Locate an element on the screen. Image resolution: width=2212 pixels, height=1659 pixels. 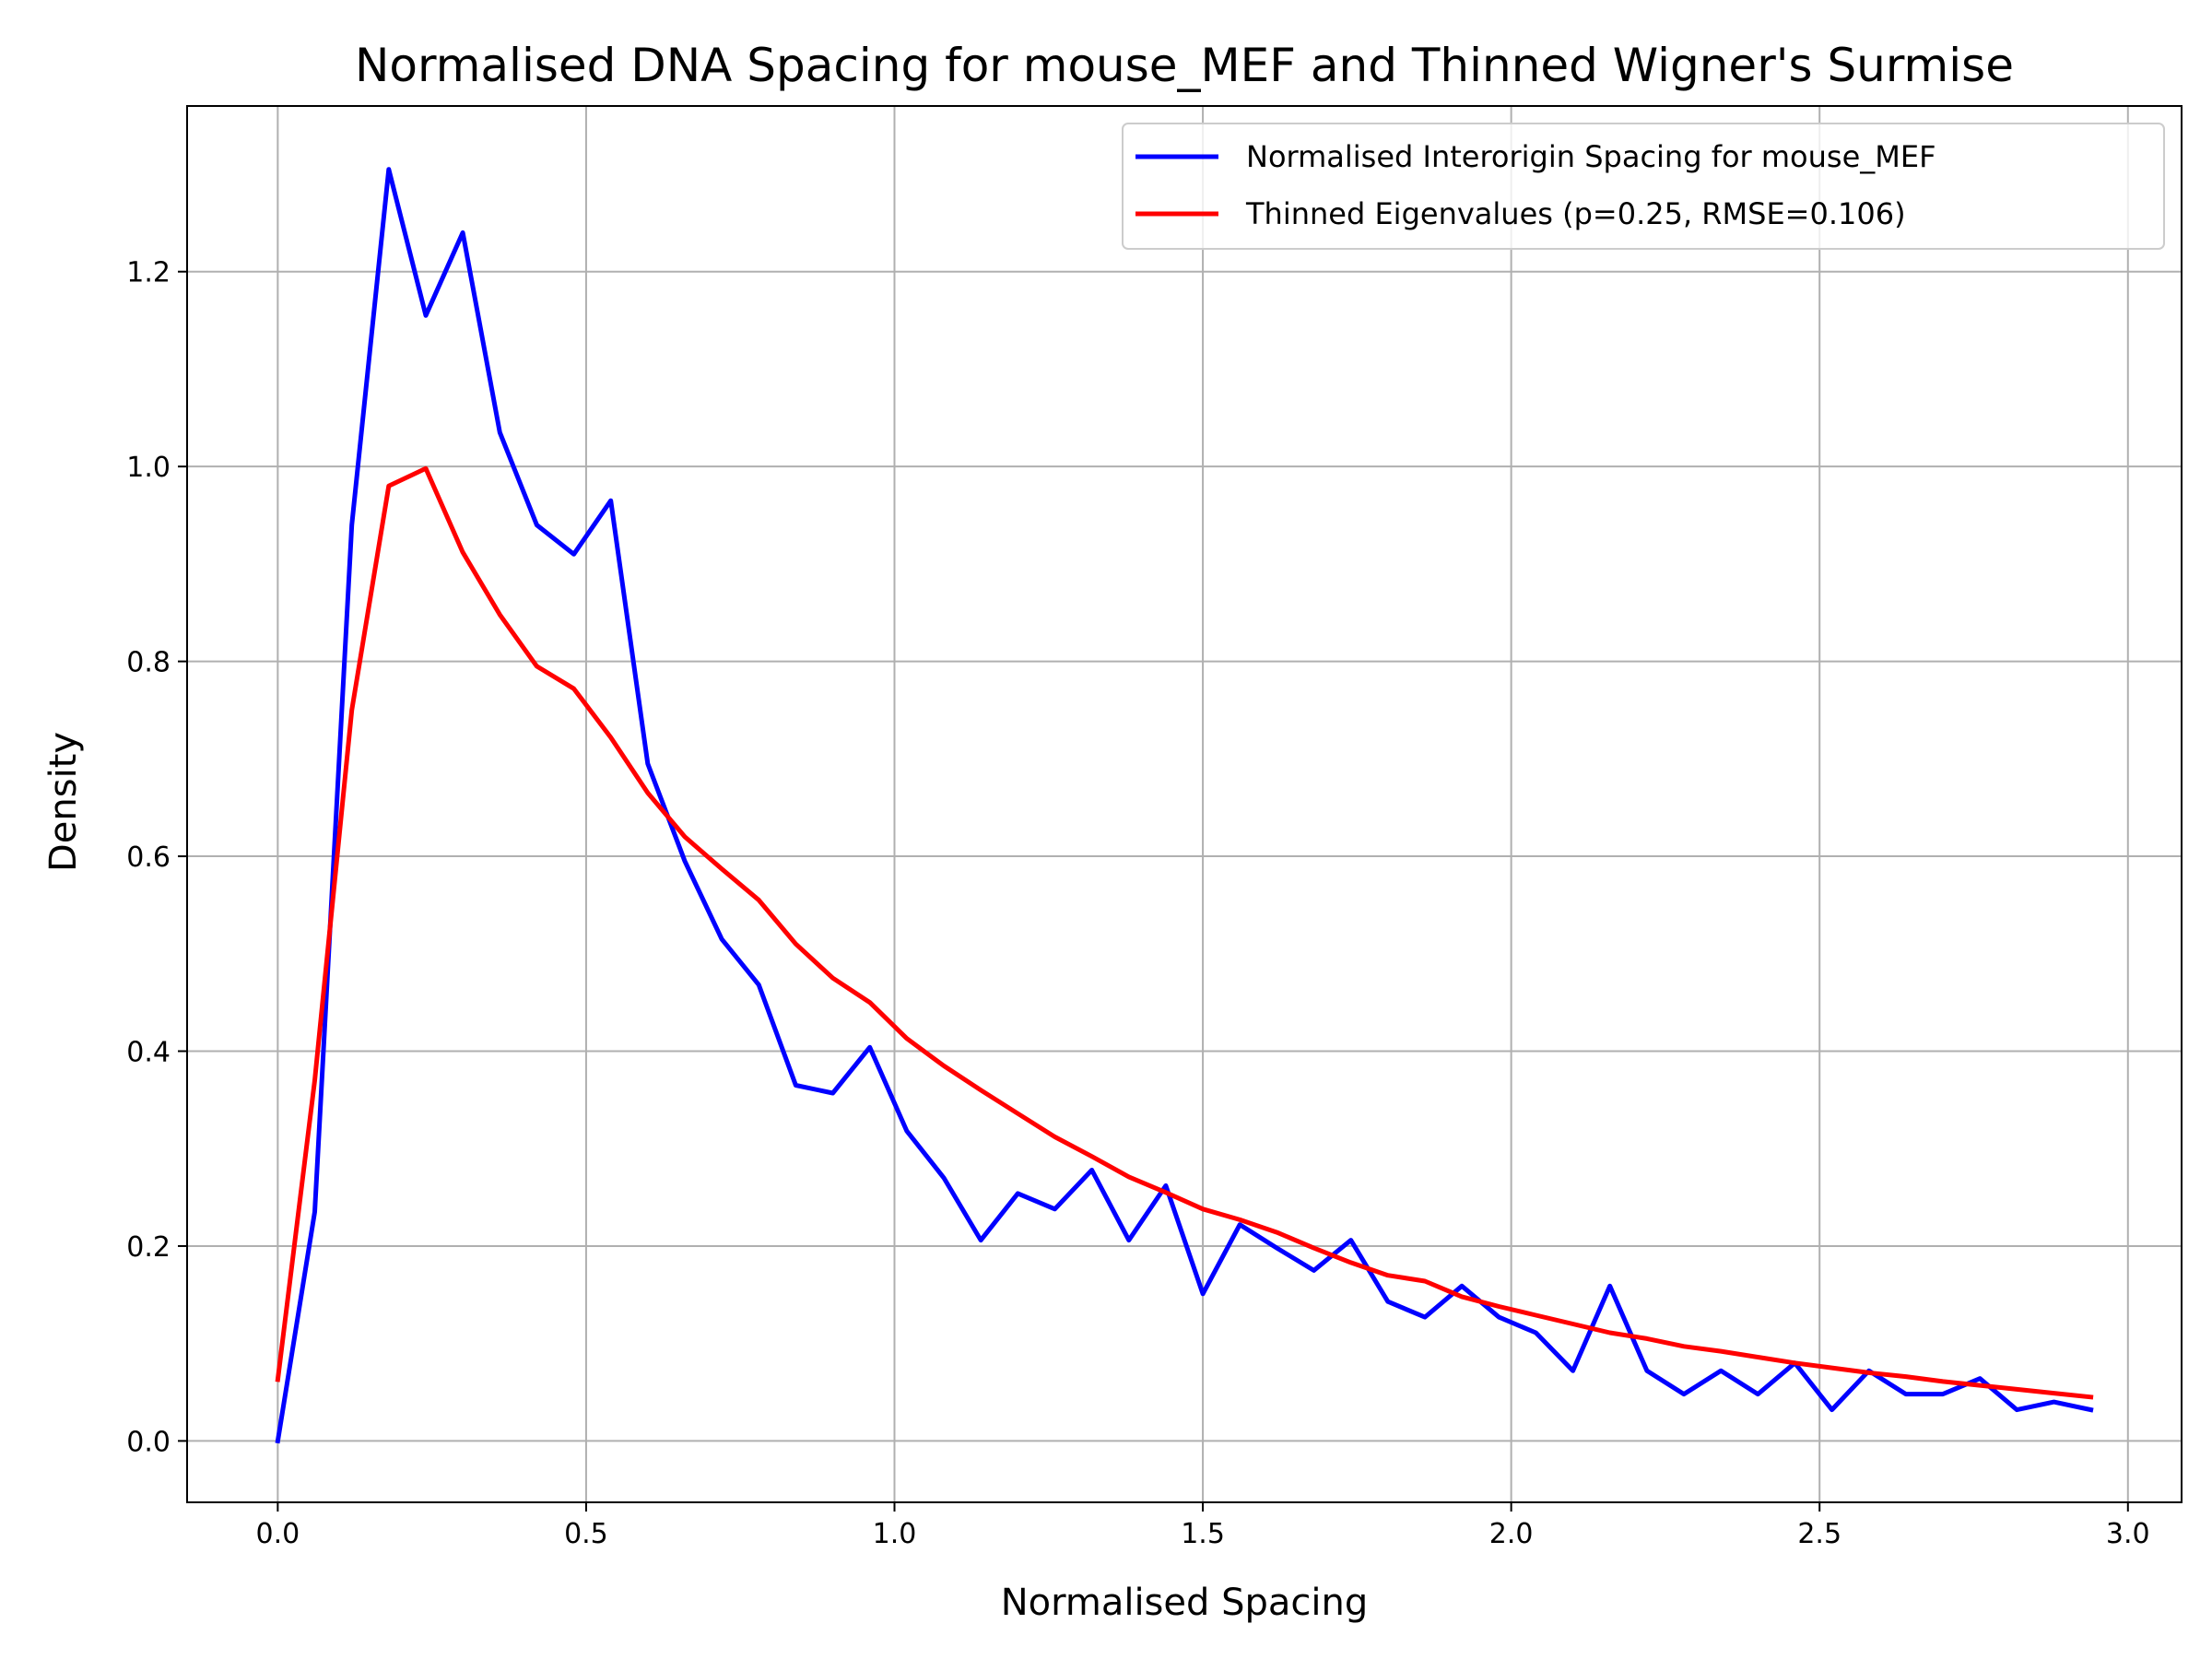
y-tick-label: 1.2 is located at coordinates (148, 273).